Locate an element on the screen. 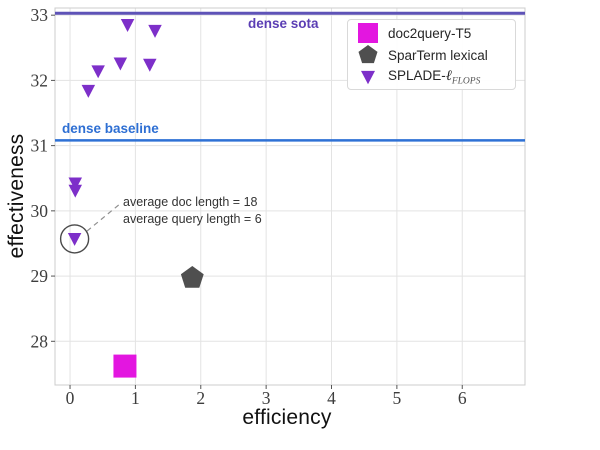 The height and width of the screenshot is (450, 600). legend-item-splade: SPLADE-ℓFLOPS is located at coordinates (431, 77).